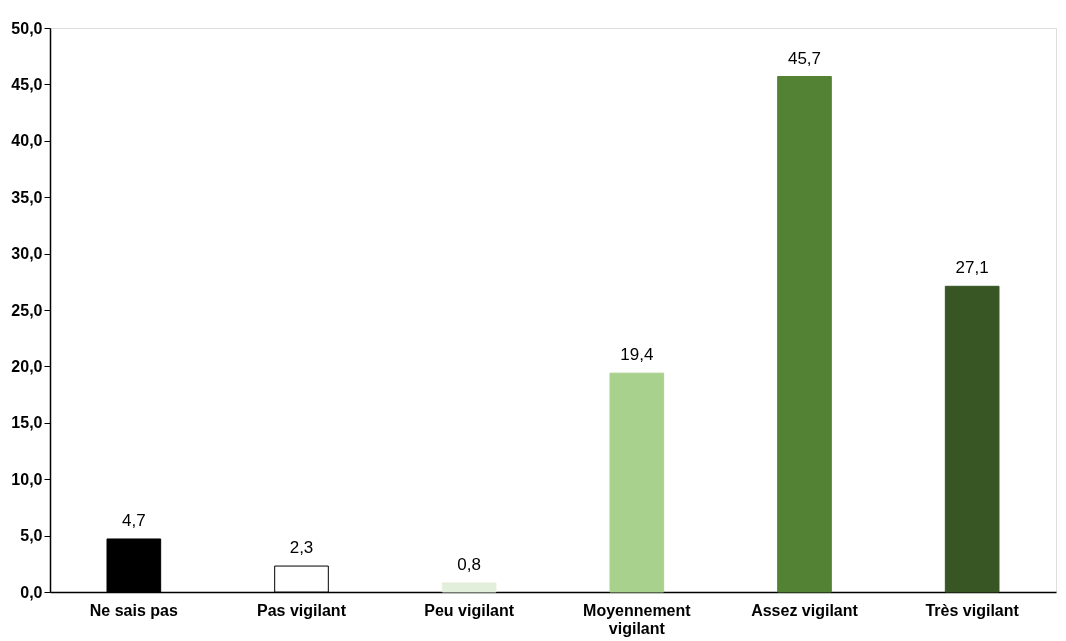 This screenshot has height=641, width=1066. I want to click on y-tick-label: 30,0, so click(27, 254).